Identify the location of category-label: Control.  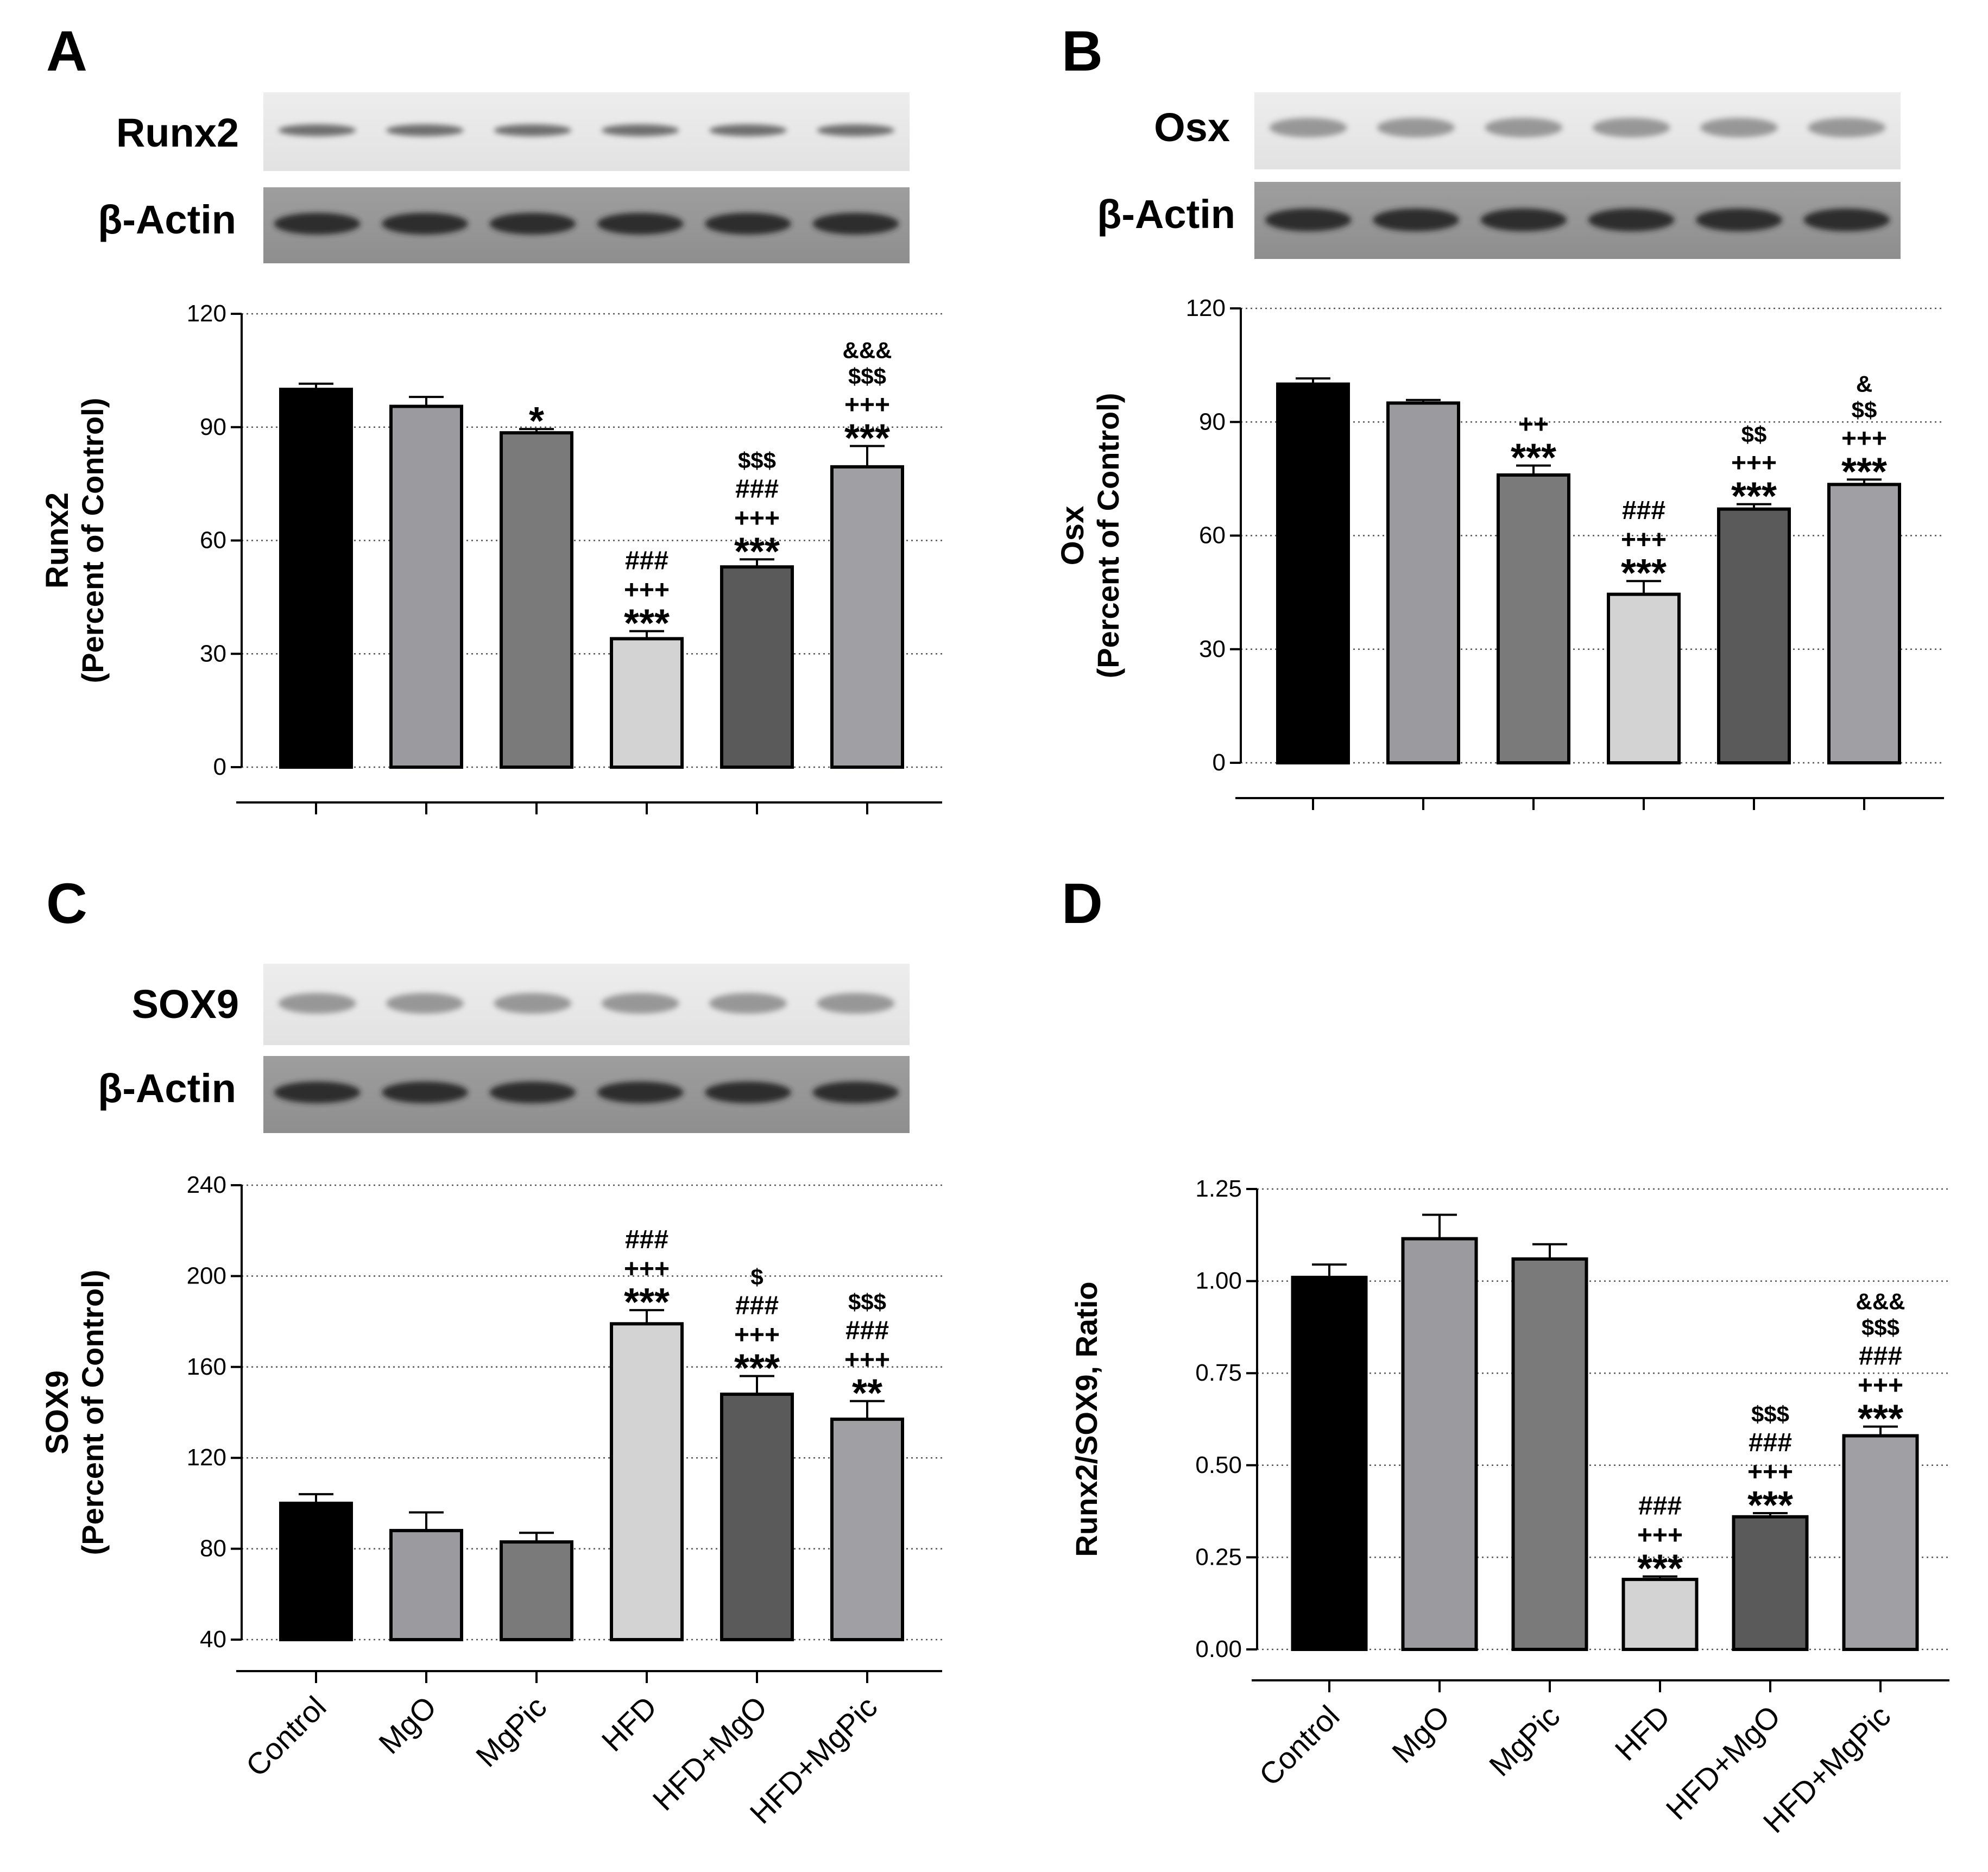
(285, 1736).